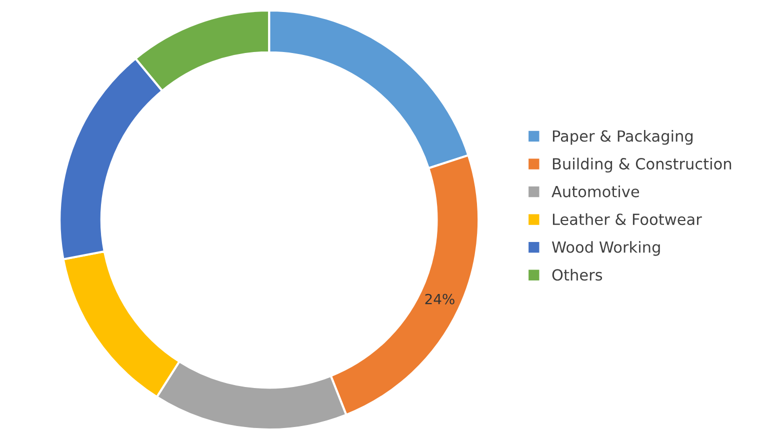 The image size is (780, 440). I want to click on data-label: 24%, so click(439, 299).